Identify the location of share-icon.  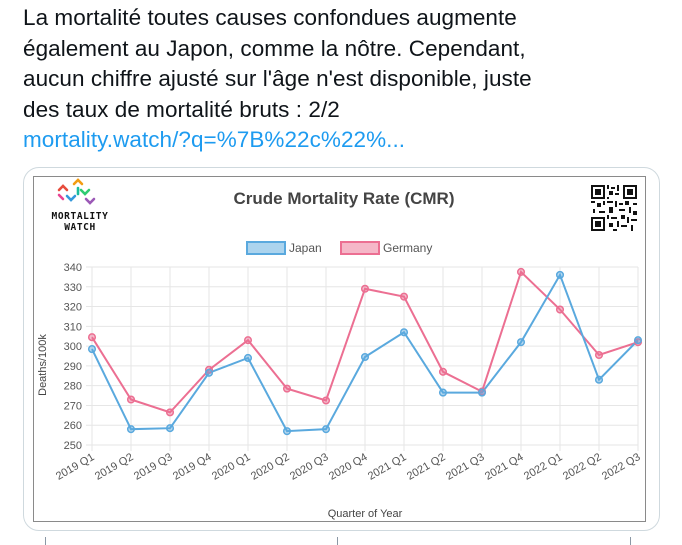
(630, 541).